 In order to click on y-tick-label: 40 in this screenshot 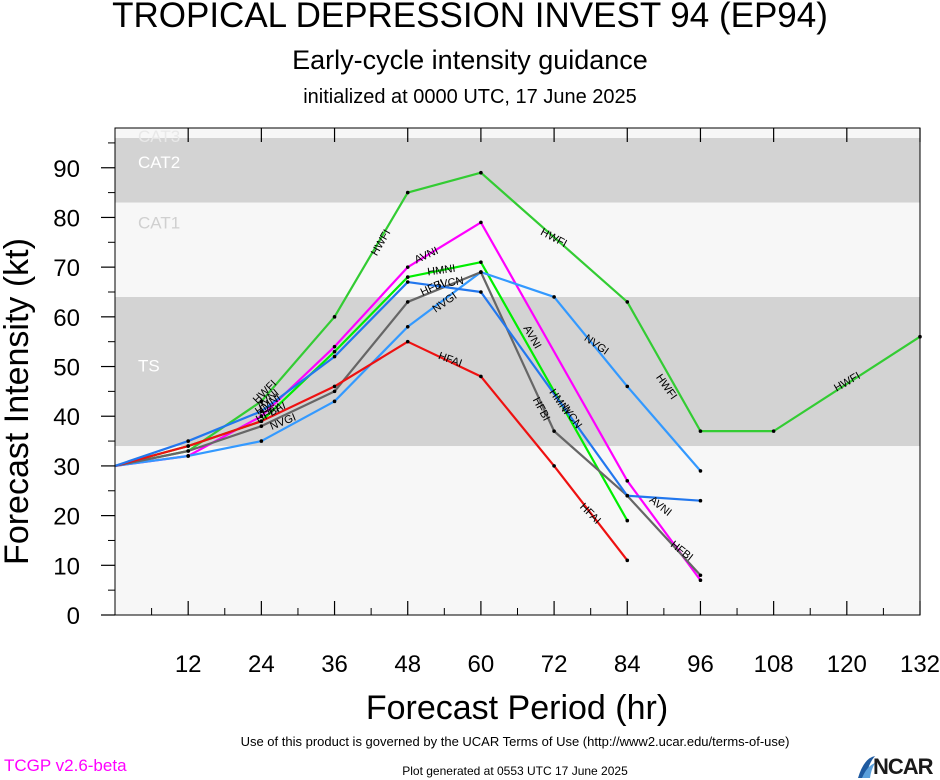, I will do `click(66, 417)`.